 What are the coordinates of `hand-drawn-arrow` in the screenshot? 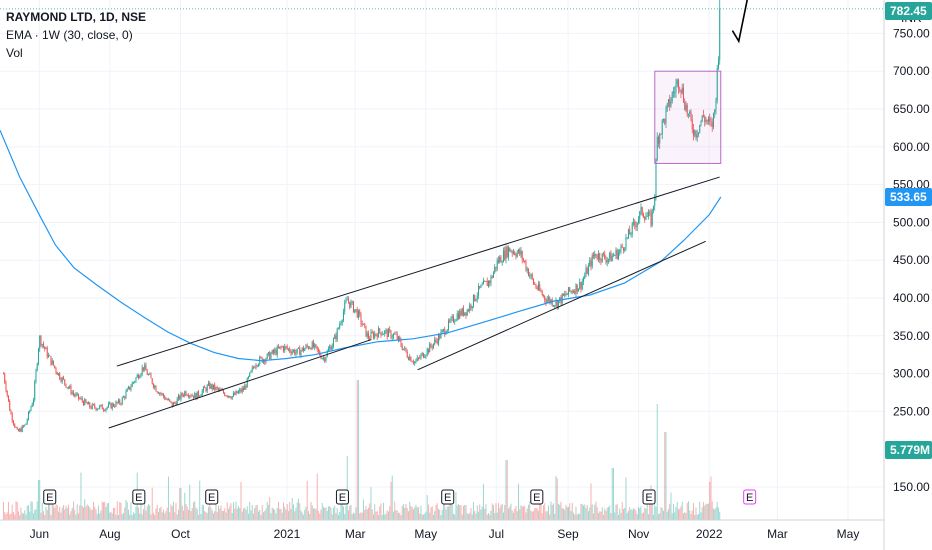 It's located at (739, 22).